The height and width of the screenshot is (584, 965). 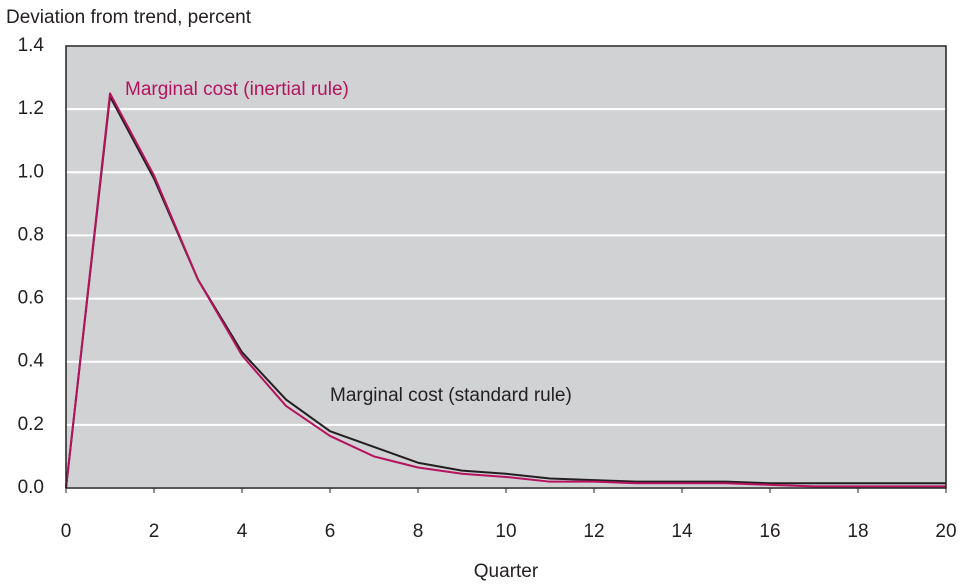 What do you see at coordinates (31, 234) in the screenshot?
I see `y-tick-label: 0.8` at bounding box center [31, 234].